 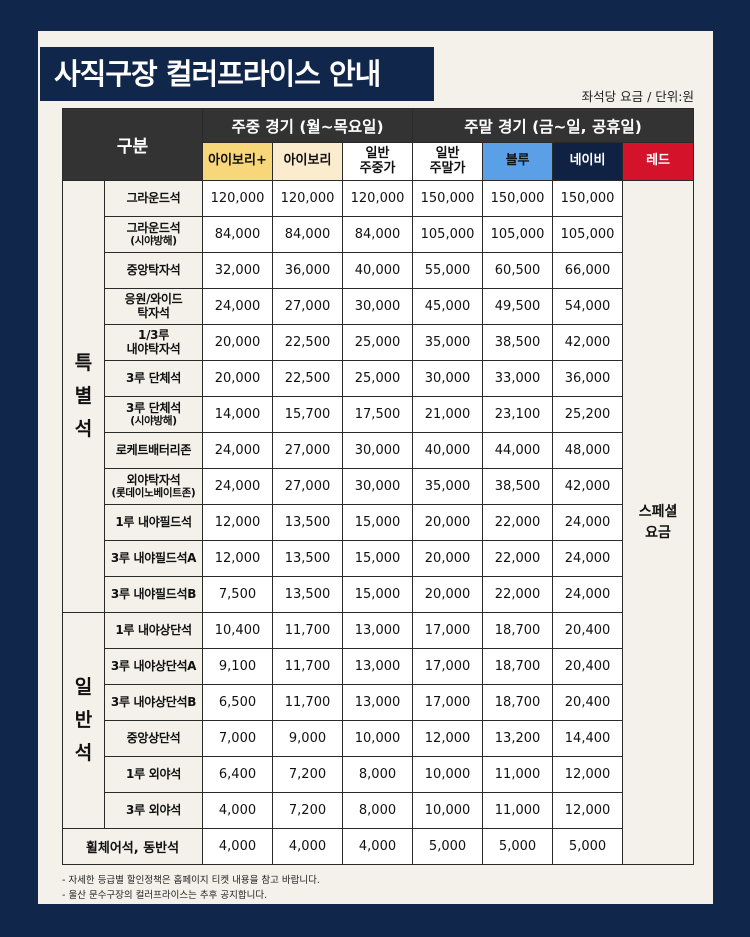 What do you see at coordinates (448, 774) in the screenshot?
I see `price-cell: 10,000` at bounding box center [448, 774].